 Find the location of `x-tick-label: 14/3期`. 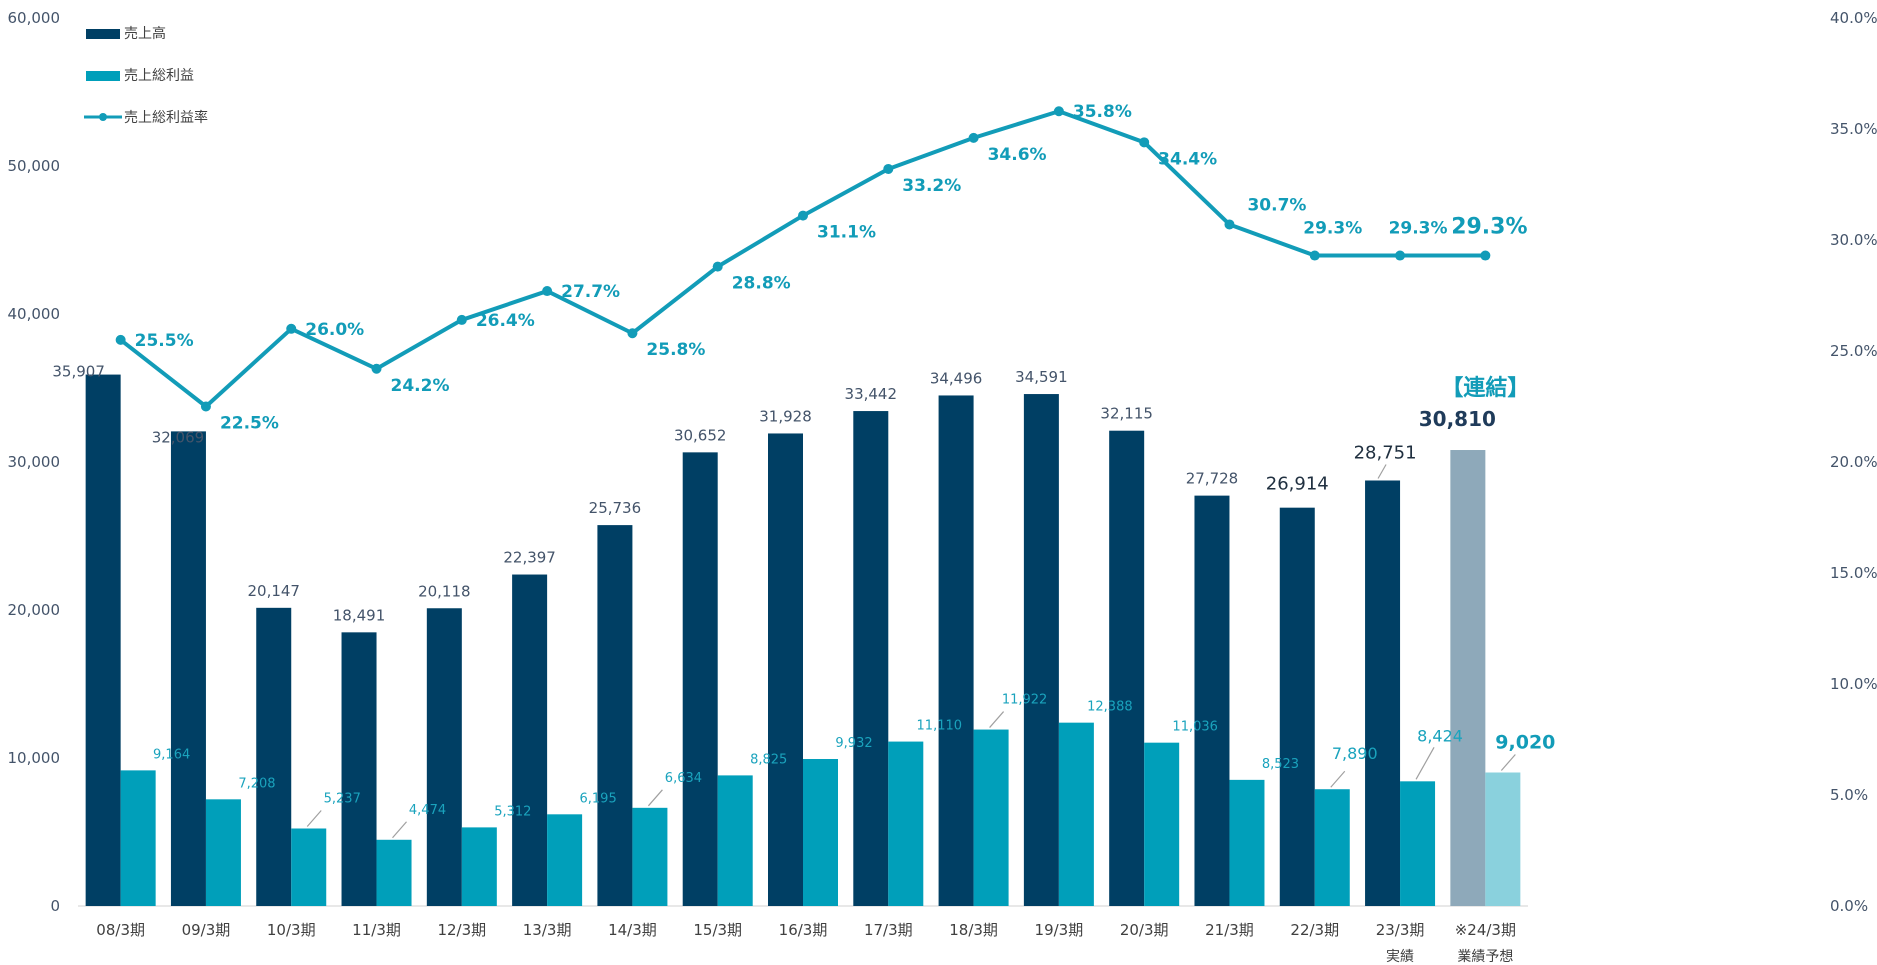

x-tick-label: 14/3期 is located at coordinates (632, 930).